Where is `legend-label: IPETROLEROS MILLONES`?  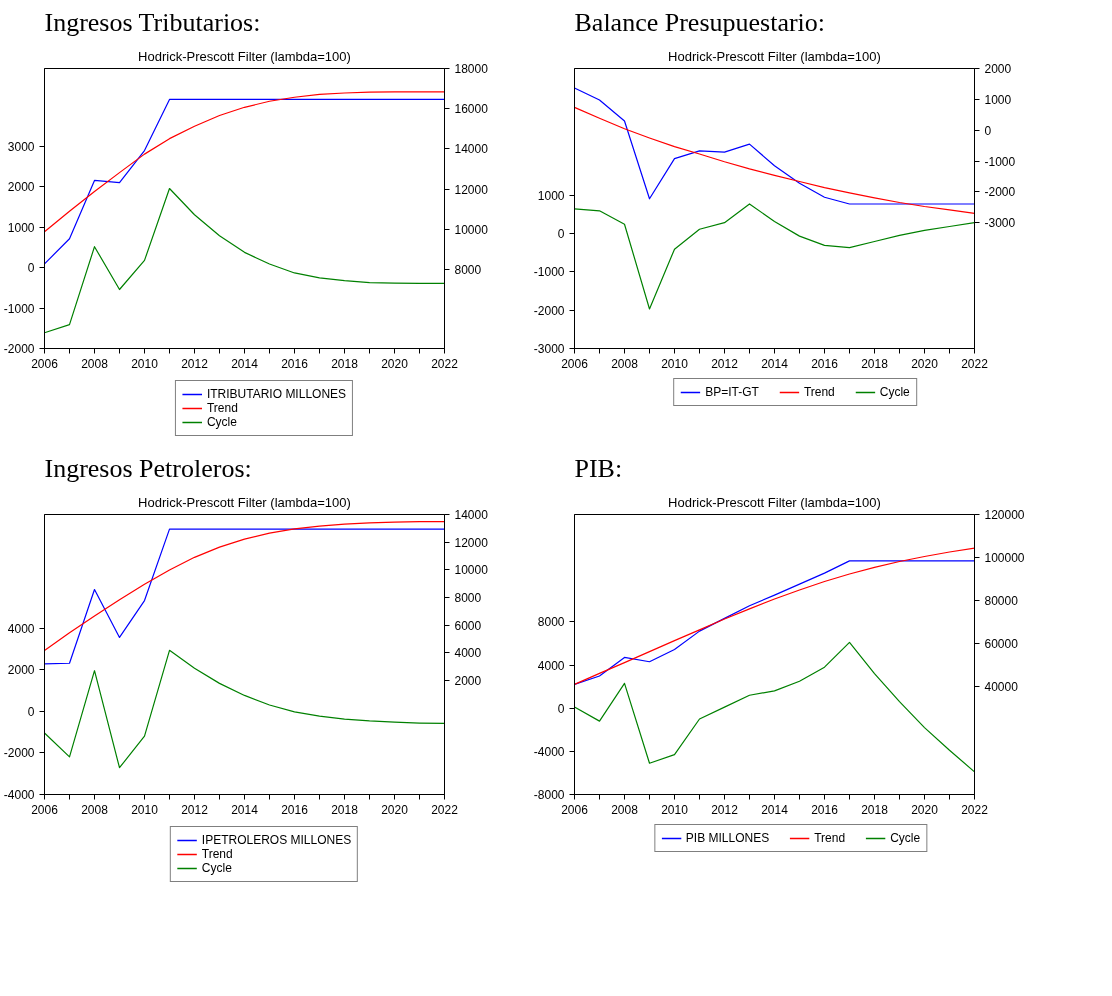 legend-label: IPETROLEROS MILLONES is located at coordinates (276, 840).